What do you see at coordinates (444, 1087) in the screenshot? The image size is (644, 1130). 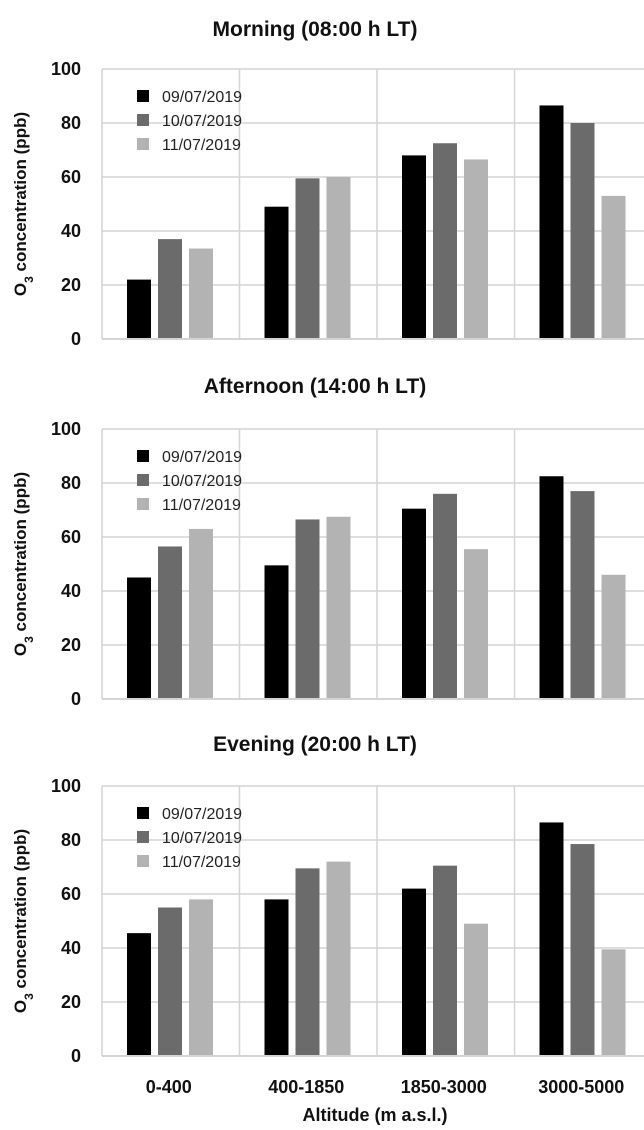 I see `x-tick-label: 1850-3000` at bounding box center [444, 1087].